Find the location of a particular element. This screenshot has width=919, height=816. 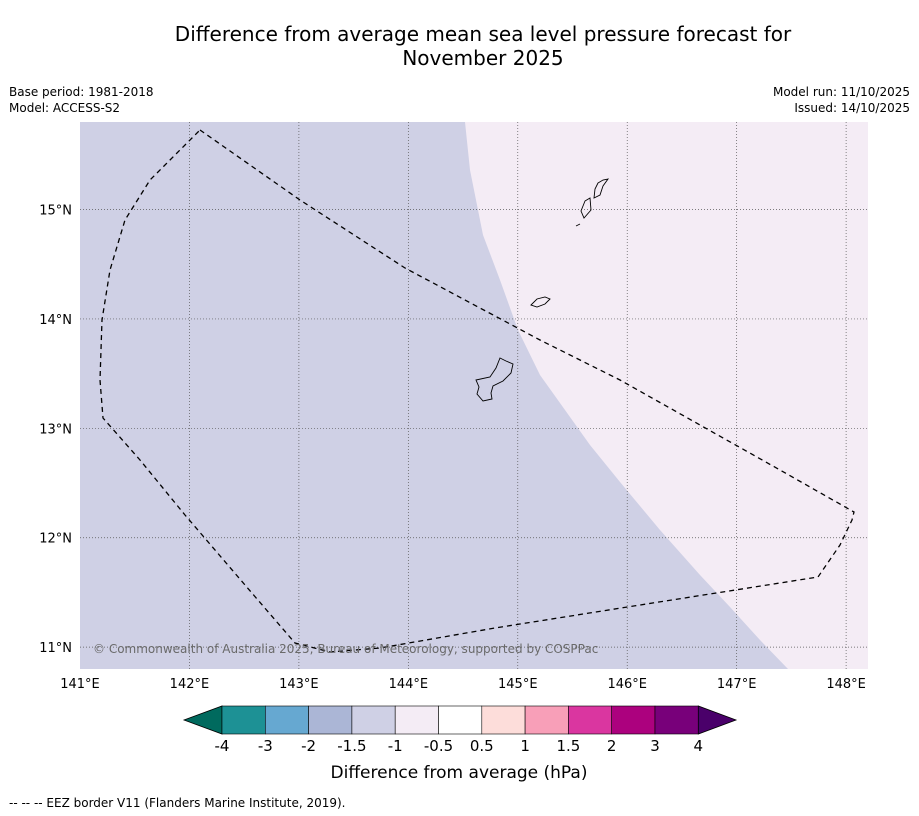

colorbar-label: Difference from average (hPa) is located at coordinates (459, 773).